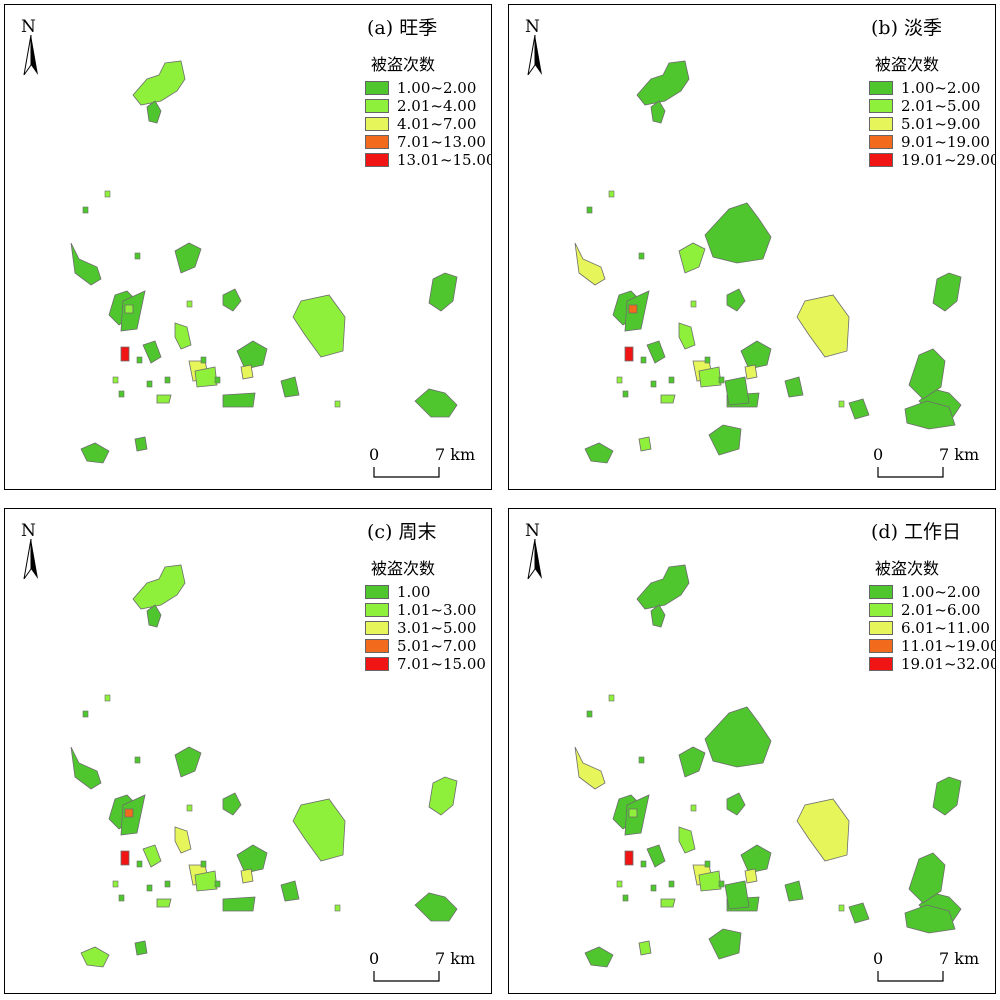  What do you see at coordinates (425, 610) in the screenshot?
I see `legend-item: 1.01~3.00` at bounding box center [425, 610].